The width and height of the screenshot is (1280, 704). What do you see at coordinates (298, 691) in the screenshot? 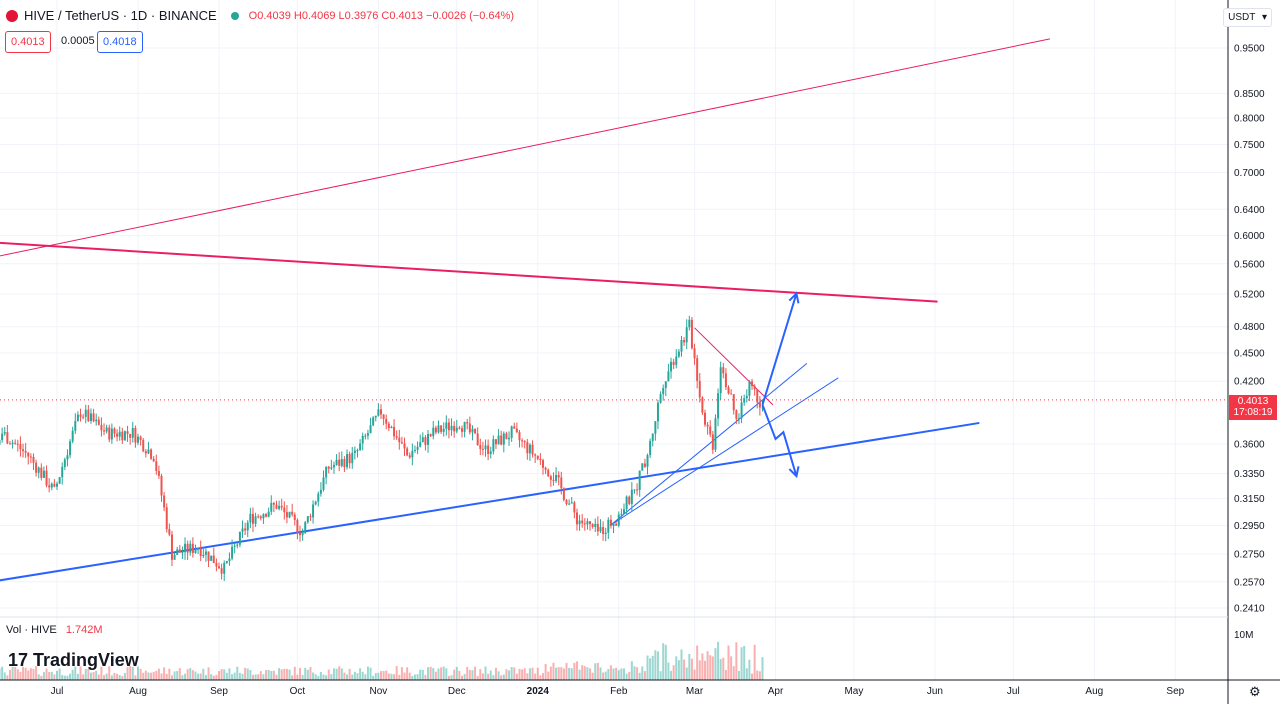
I see `time-tick-label: Oct` at bounding box center [298, 691].